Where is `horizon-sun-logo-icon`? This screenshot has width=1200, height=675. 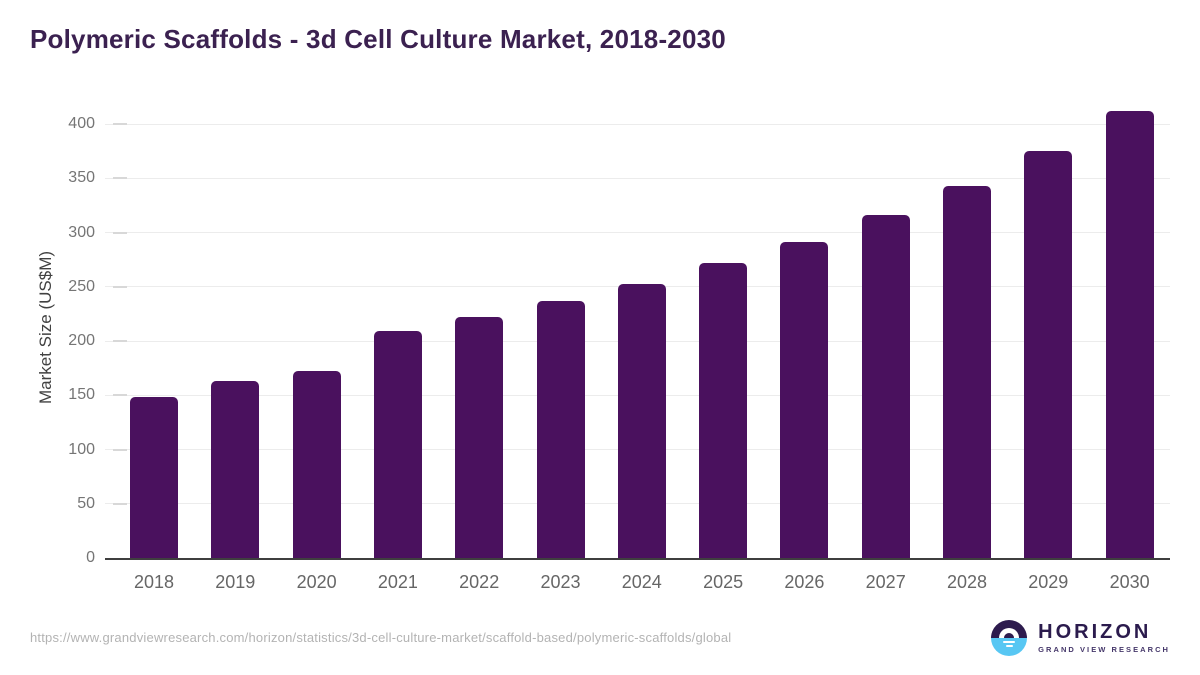
horizon-sun-logo-icon is located at coordinates (1009, 638).